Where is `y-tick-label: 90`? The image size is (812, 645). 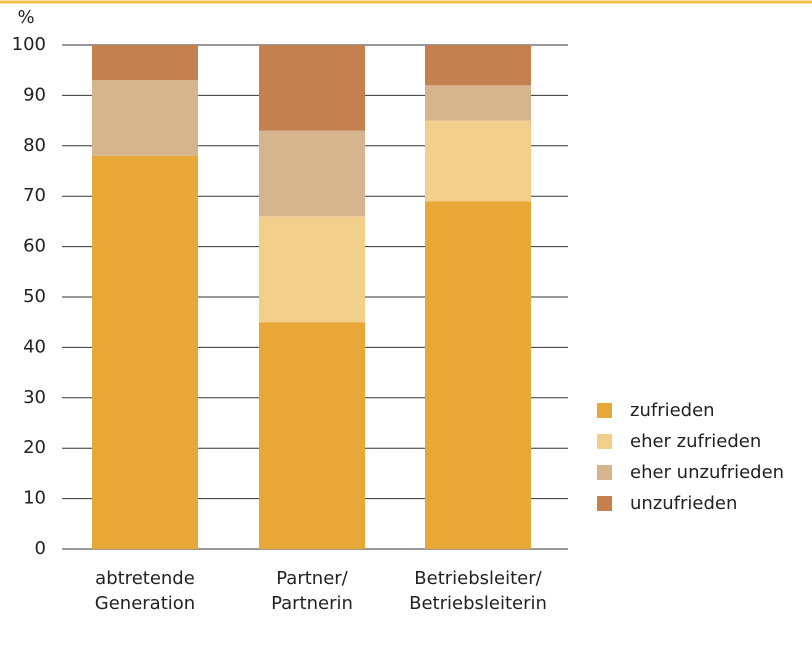 y-tick-label: 90 is located at coordinates (34, 94).